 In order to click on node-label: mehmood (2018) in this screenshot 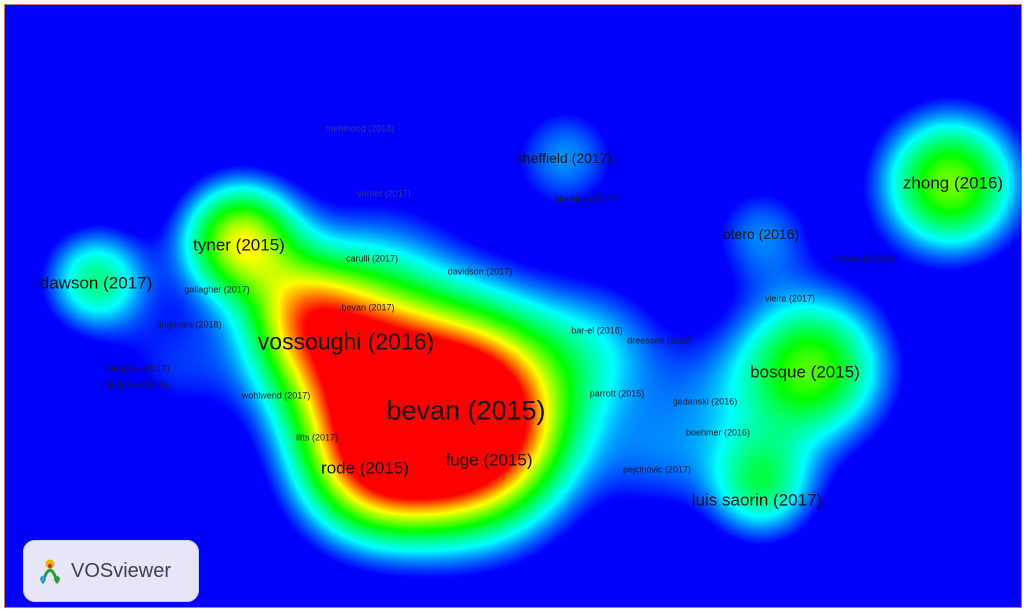, I will do `click(360, 128)`.